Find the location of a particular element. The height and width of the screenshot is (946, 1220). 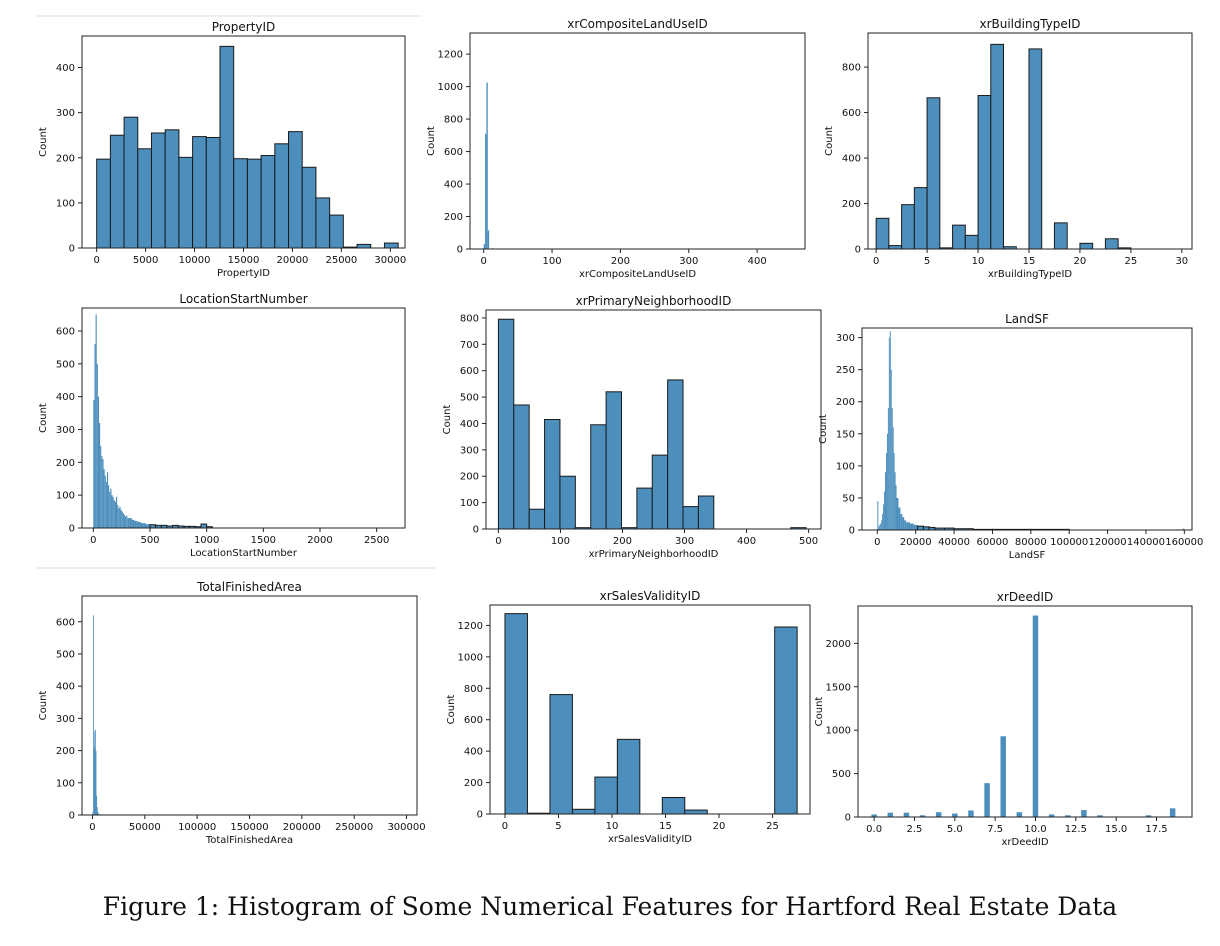

y-tick-label: 250 is located at coordinates (845, 370).